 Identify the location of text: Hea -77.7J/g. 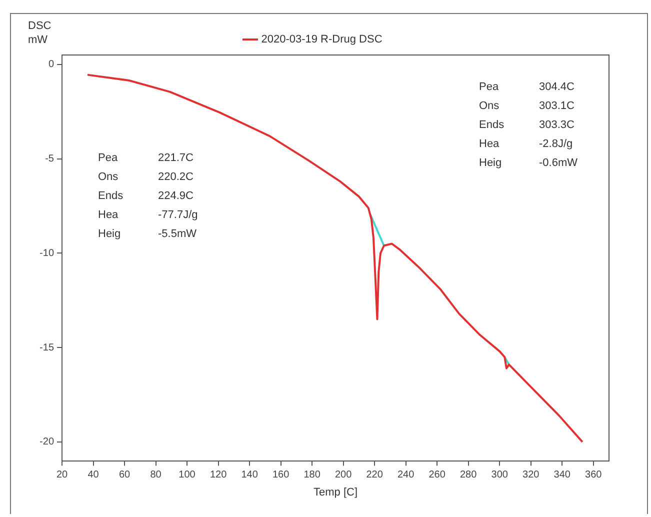
(148, 215).